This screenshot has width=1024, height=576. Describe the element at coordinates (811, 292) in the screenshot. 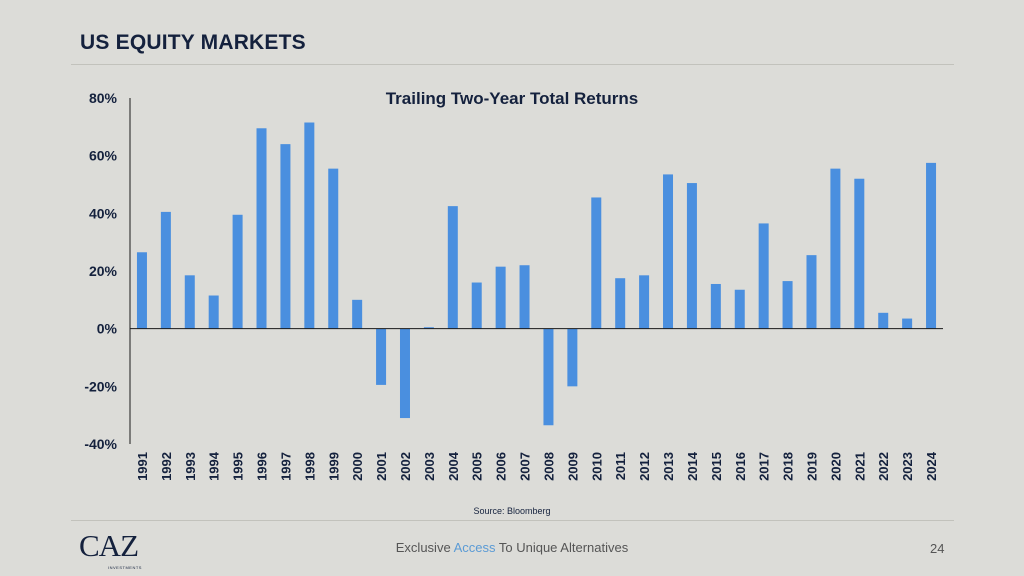

I see `bar-2019` at that location.